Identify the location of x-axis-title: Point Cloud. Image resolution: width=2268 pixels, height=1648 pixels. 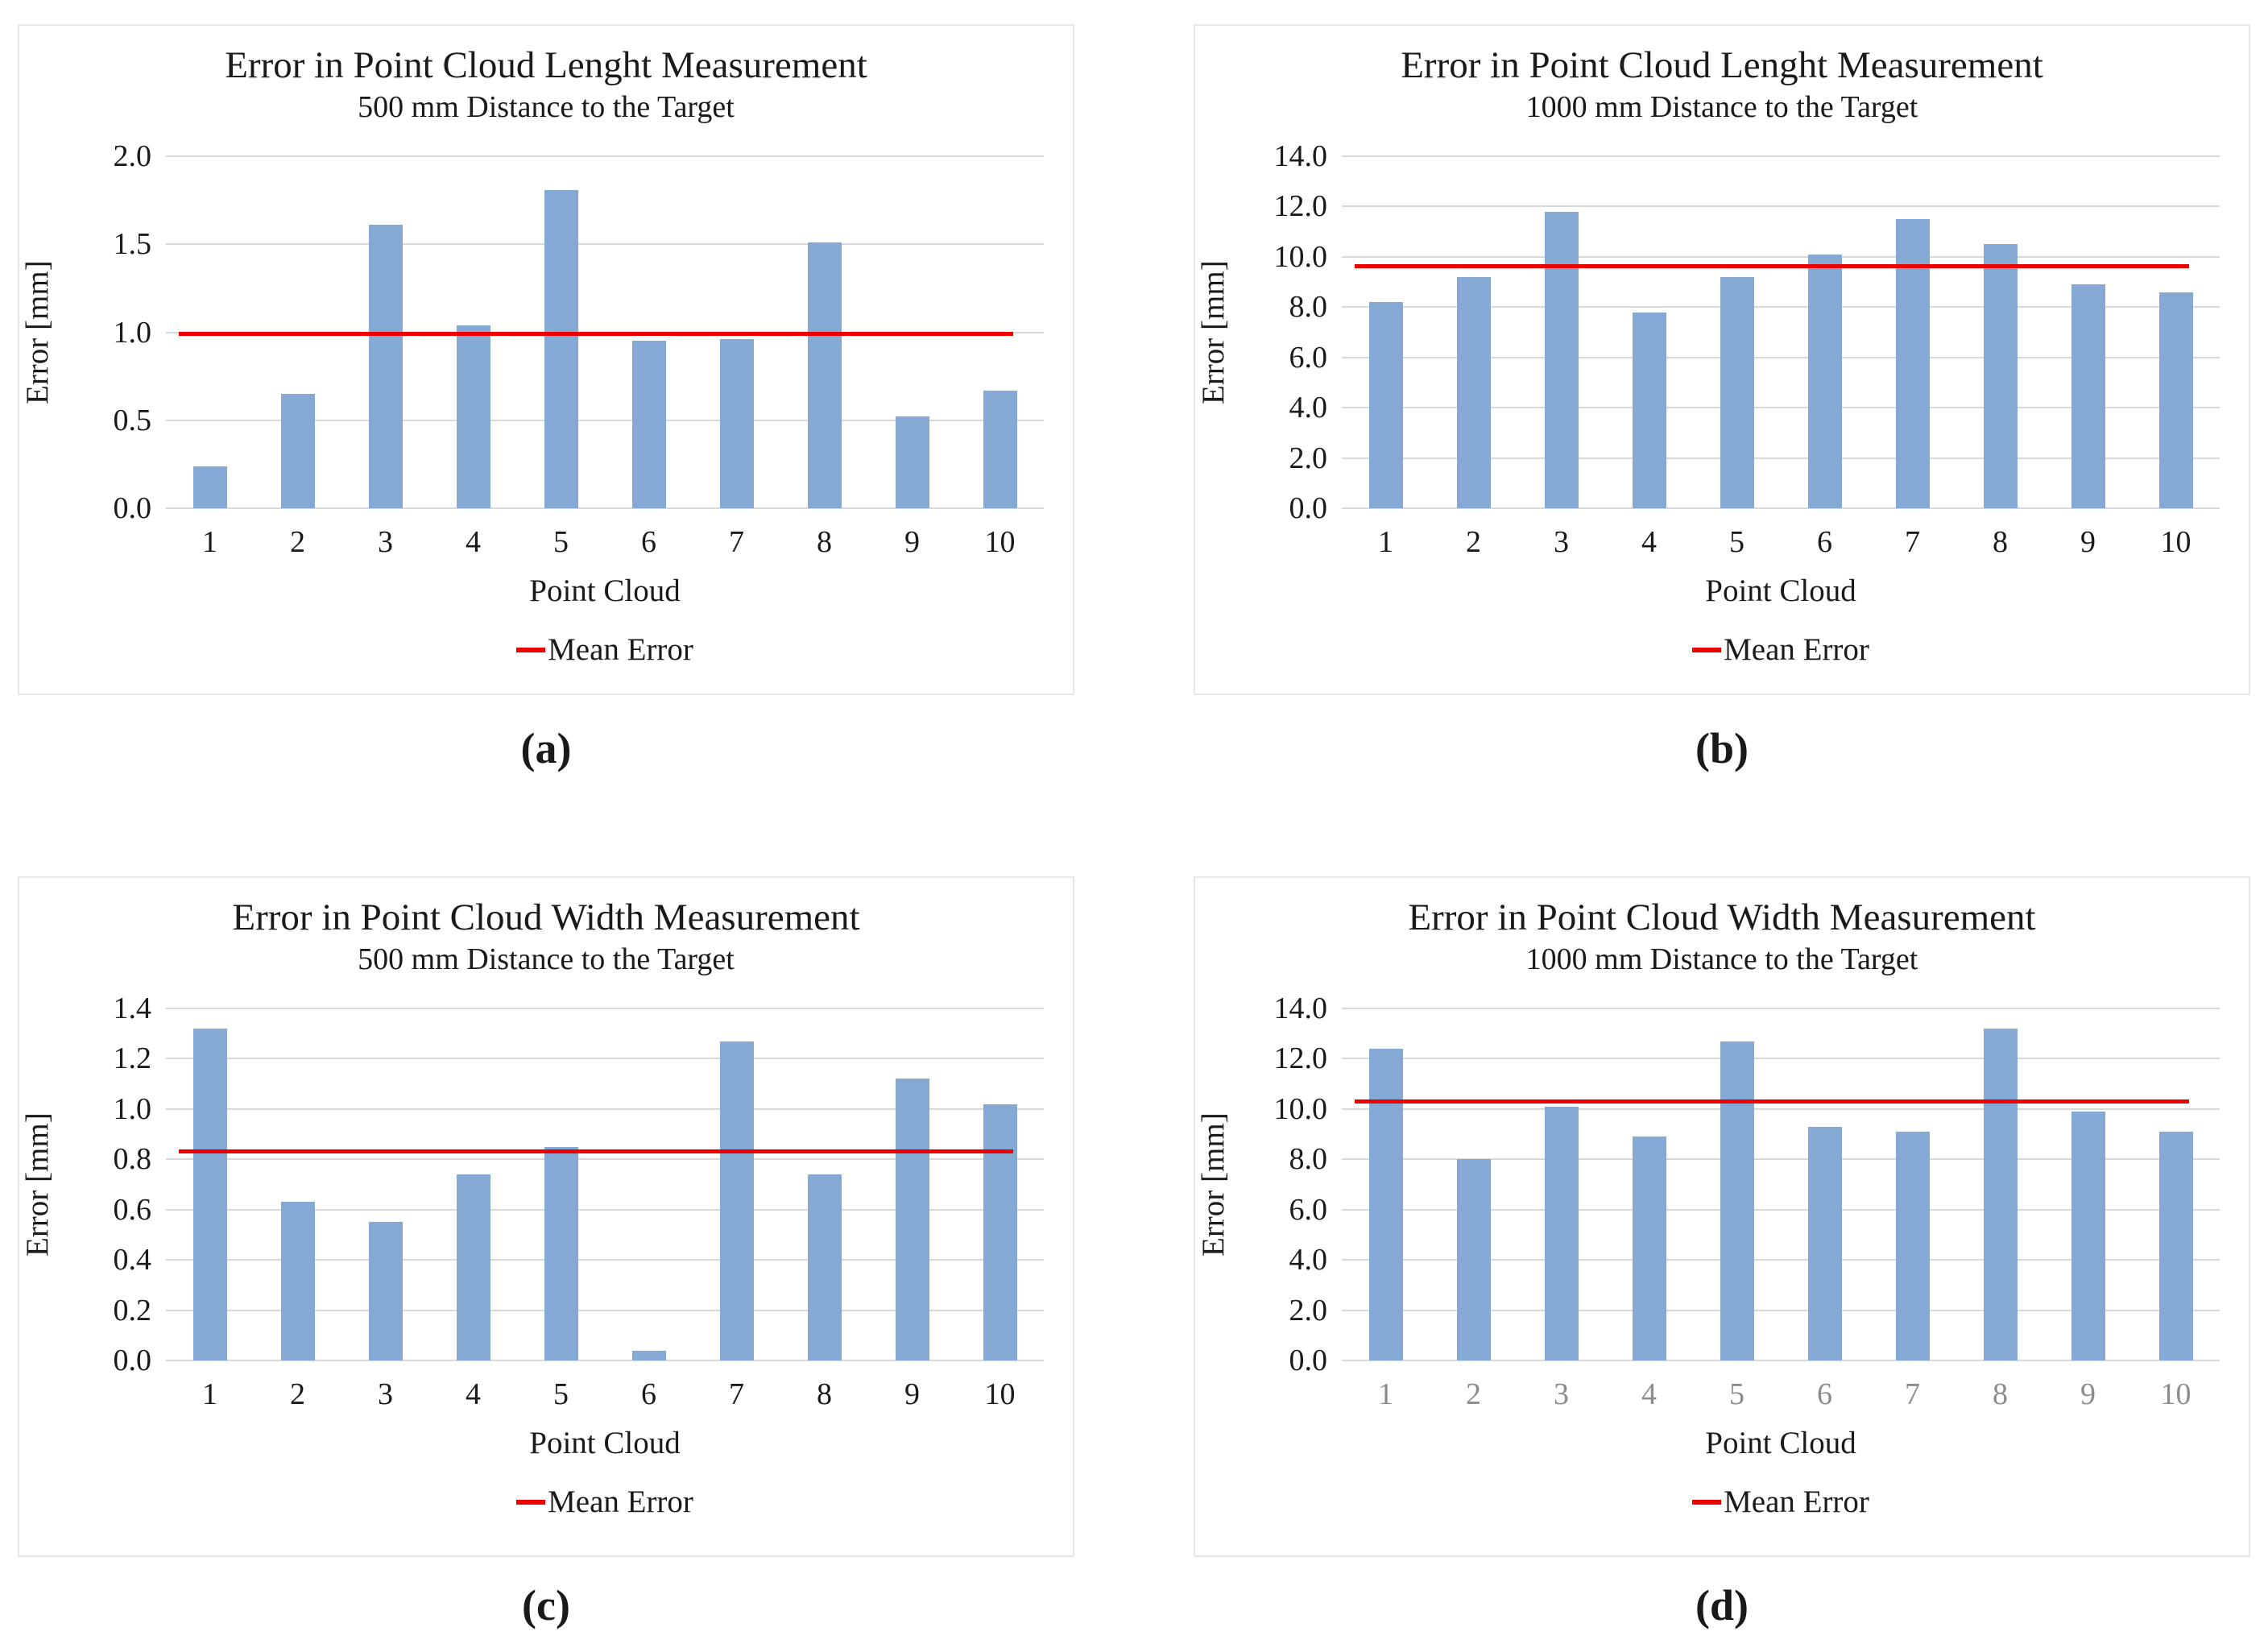
(1780, 590).